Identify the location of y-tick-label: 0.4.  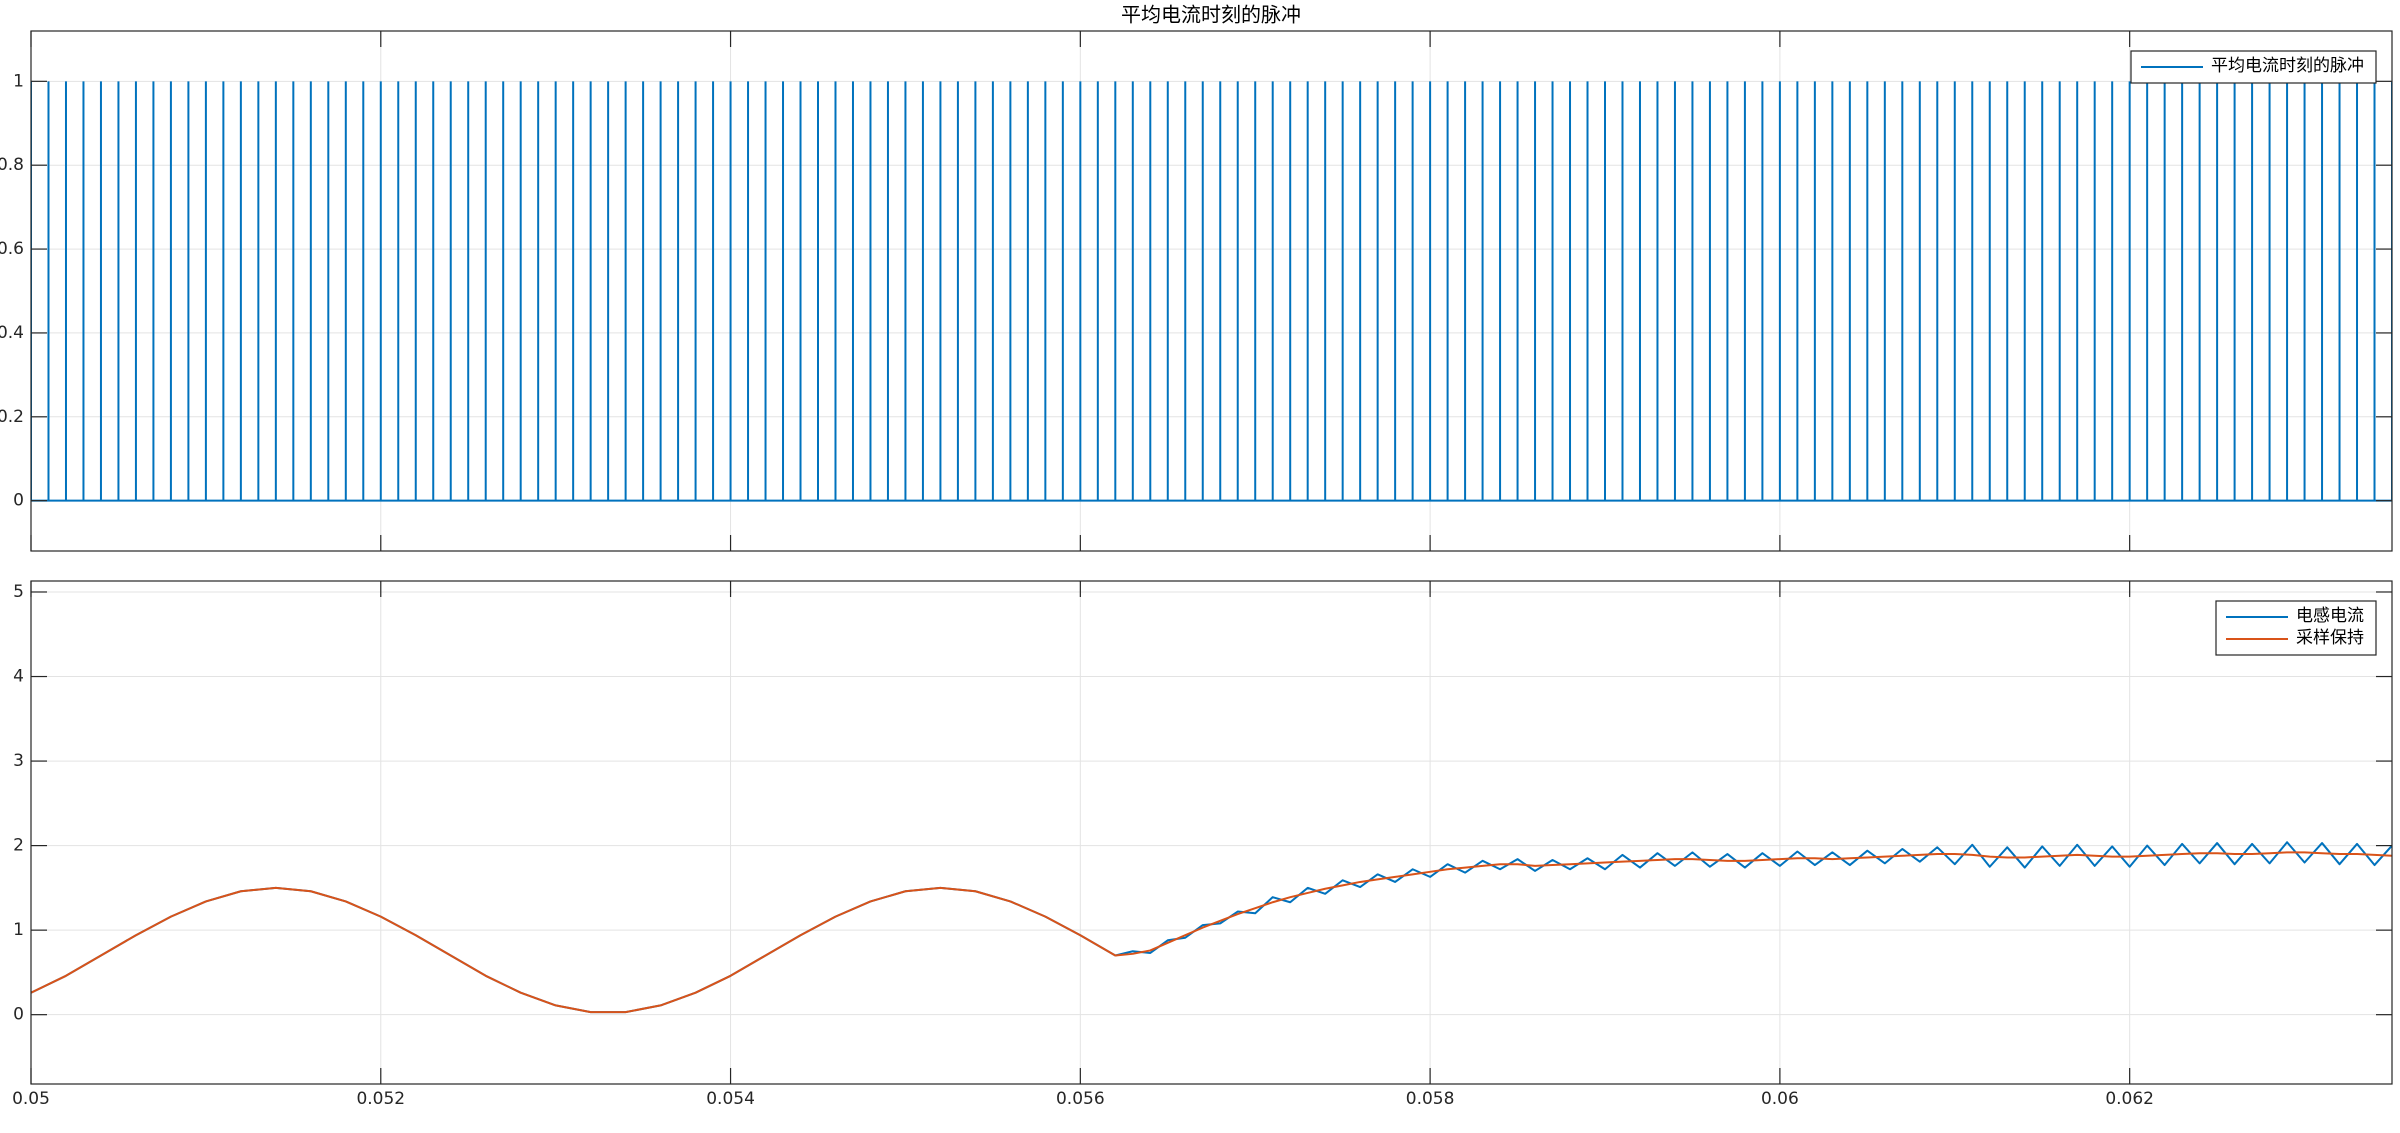
(12, 333).